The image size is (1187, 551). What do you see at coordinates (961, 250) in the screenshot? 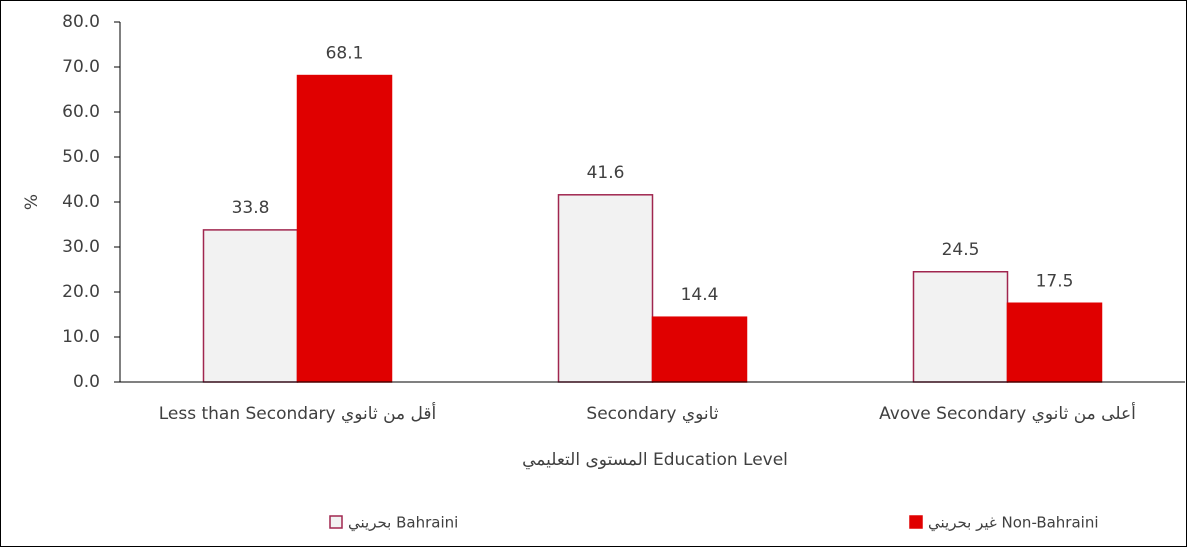
I see `value-label: 24.5` at bounding box center [961, 250].